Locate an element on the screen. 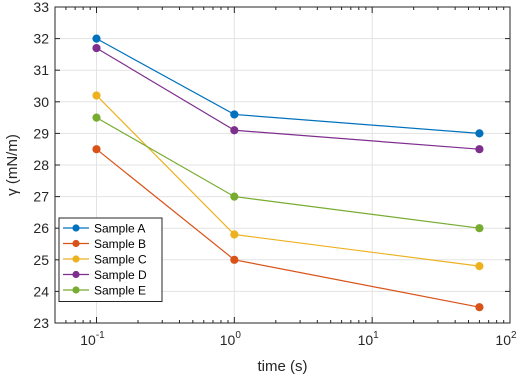 The image size is (522, 378). y-tick-label: 33 is located at coordinates (41, 7).